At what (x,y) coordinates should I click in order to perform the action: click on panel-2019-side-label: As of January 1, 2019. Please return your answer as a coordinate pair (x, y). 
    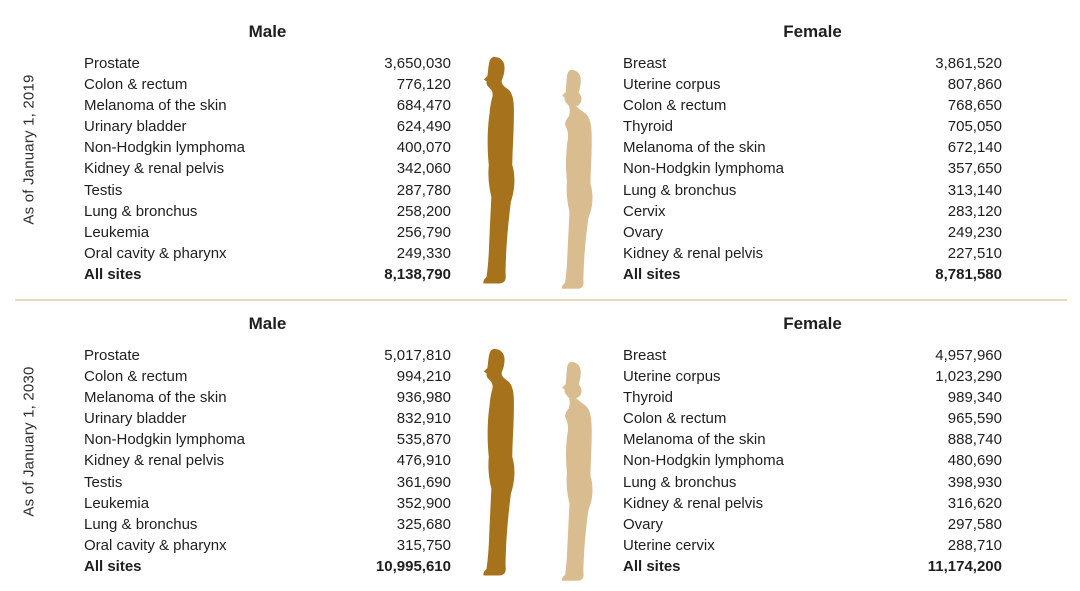
    Looking at the image, I should click on (29, 149).